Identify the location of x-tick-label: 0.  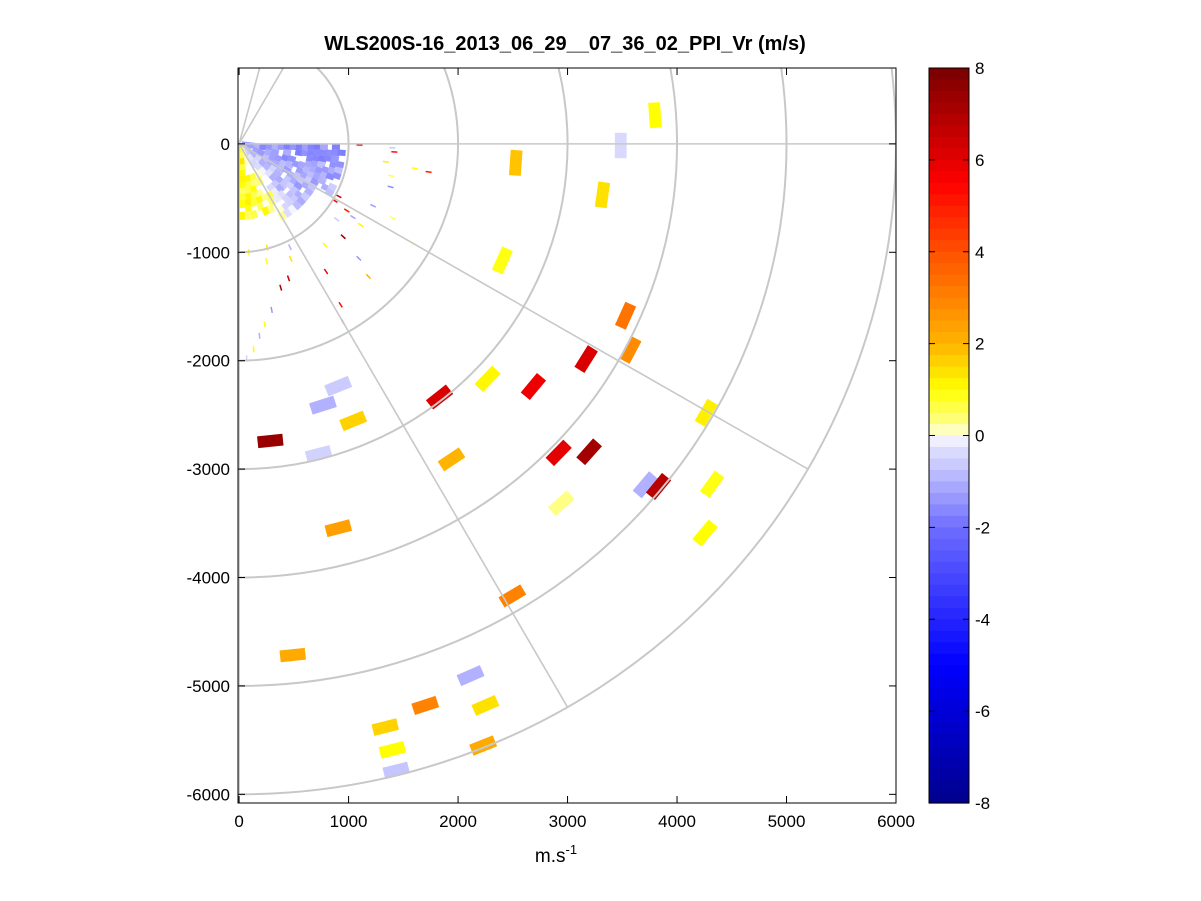
(238, 821).